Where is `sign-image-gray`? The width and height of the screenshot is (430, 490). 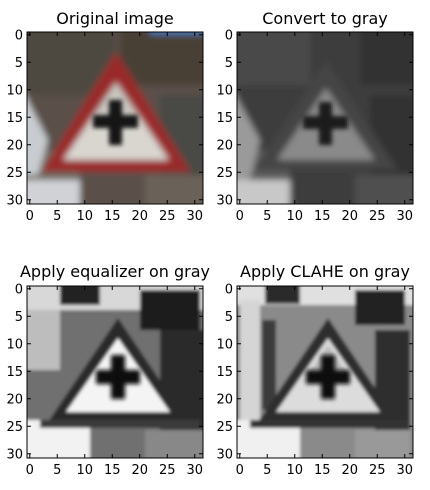
sign-image-gray is located at coordinates (325, 118).